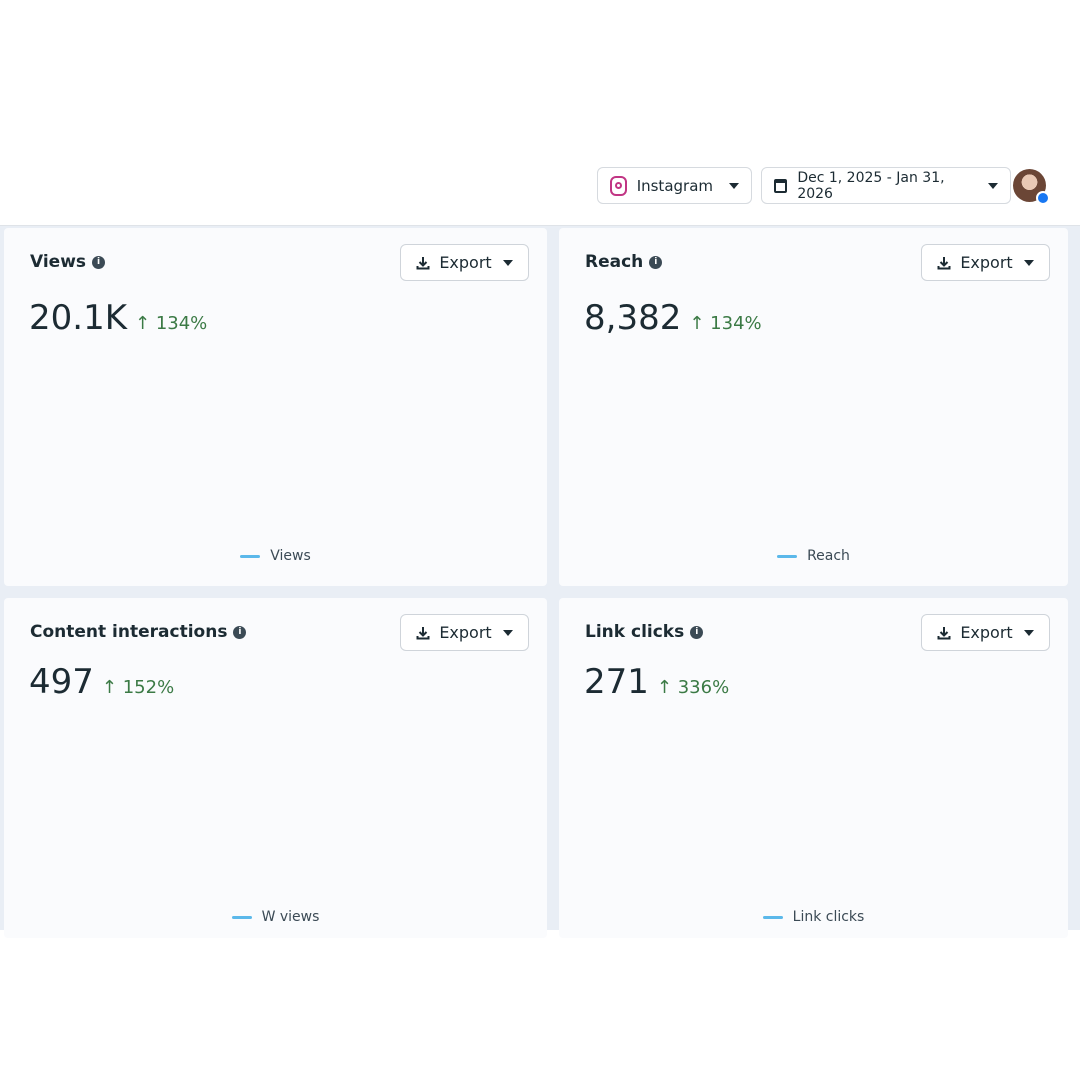 The width and height of the screenshot is (1080, 1080). What do you see at coordinates (674, 185) in the screenshot?
I see `platform-dropdown: Instagram` at bounding box center [674, 185].